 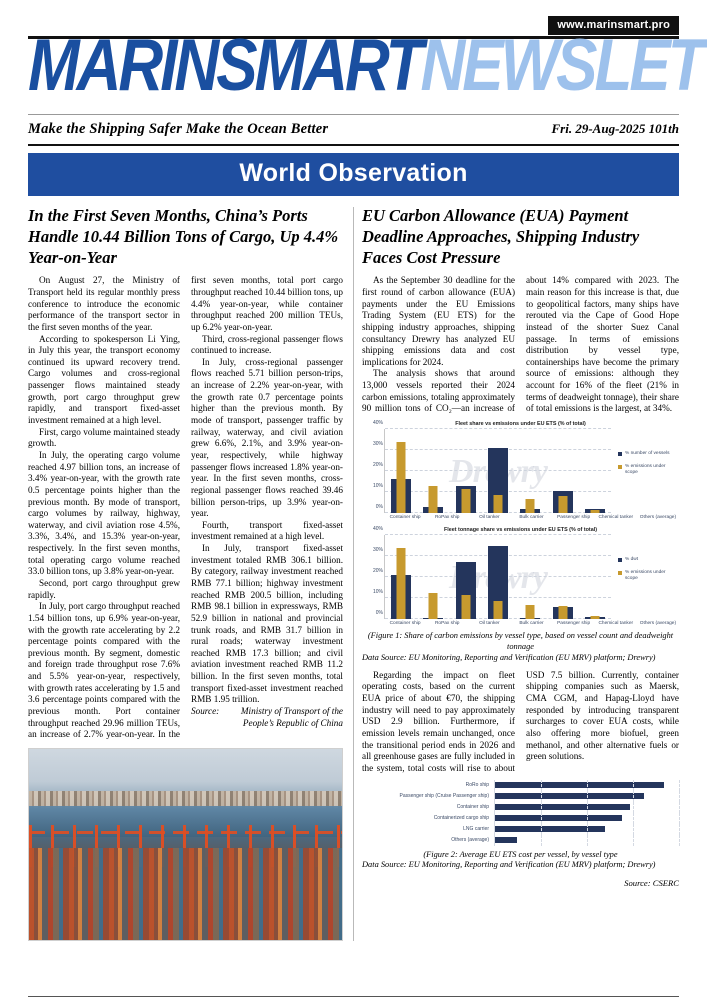 What do you see at coordinates (353, 145) in the screenshot?
I see `masthead-bottom-rule` at bounding box center [353, 145].